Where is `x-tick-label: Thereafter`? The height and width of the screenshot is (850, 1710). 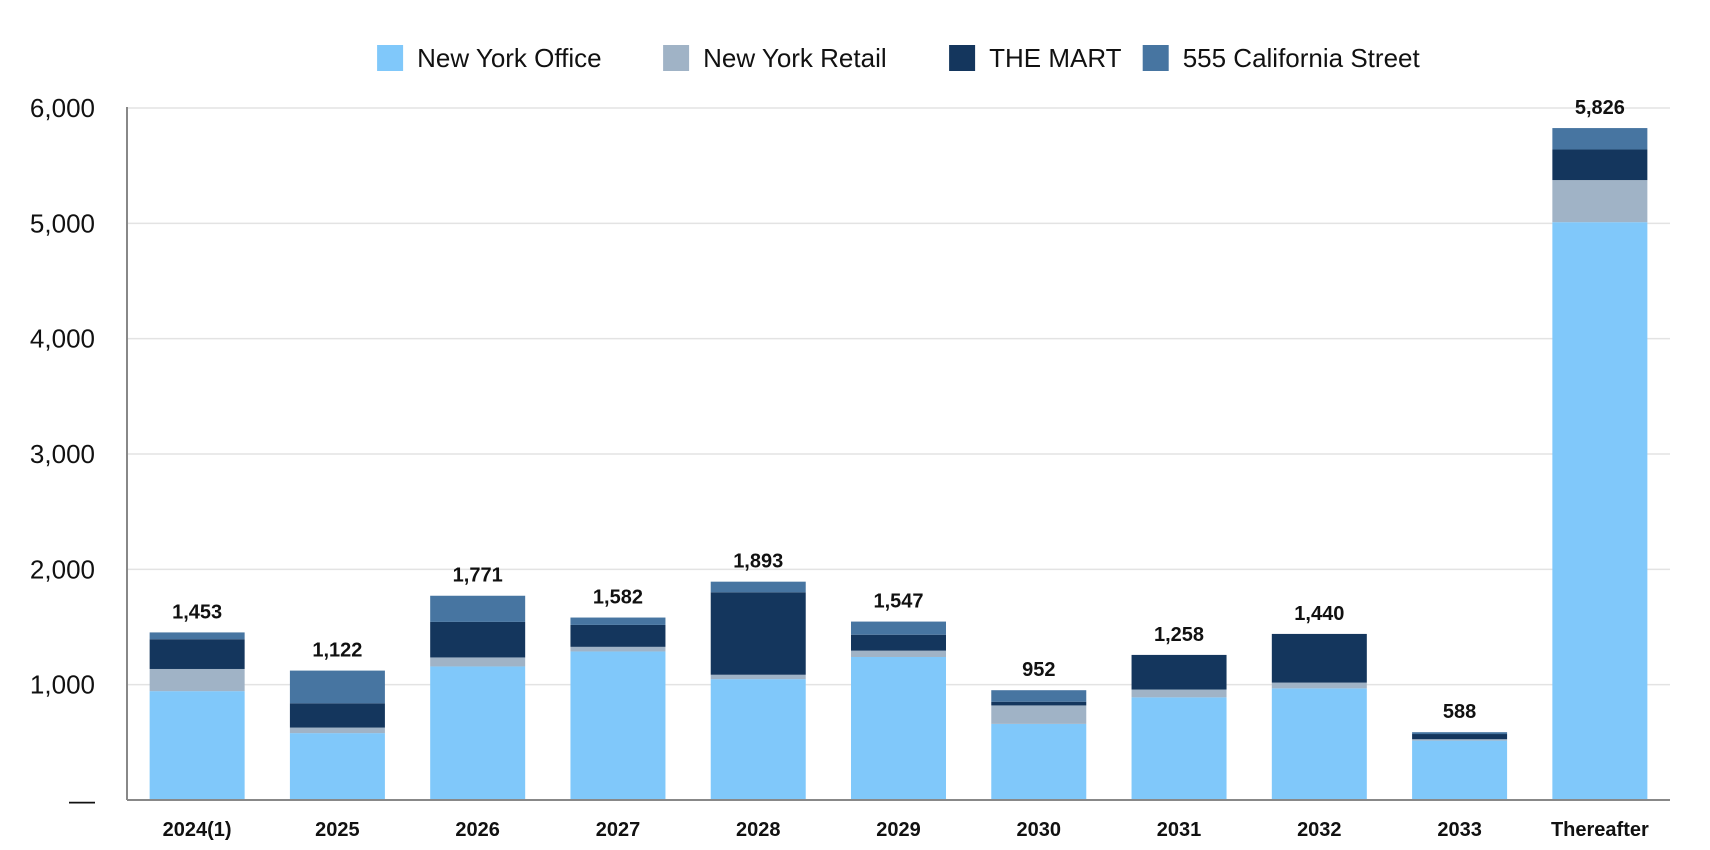 x-tick-label: Thereafter is located at coordinates (1600, 830).